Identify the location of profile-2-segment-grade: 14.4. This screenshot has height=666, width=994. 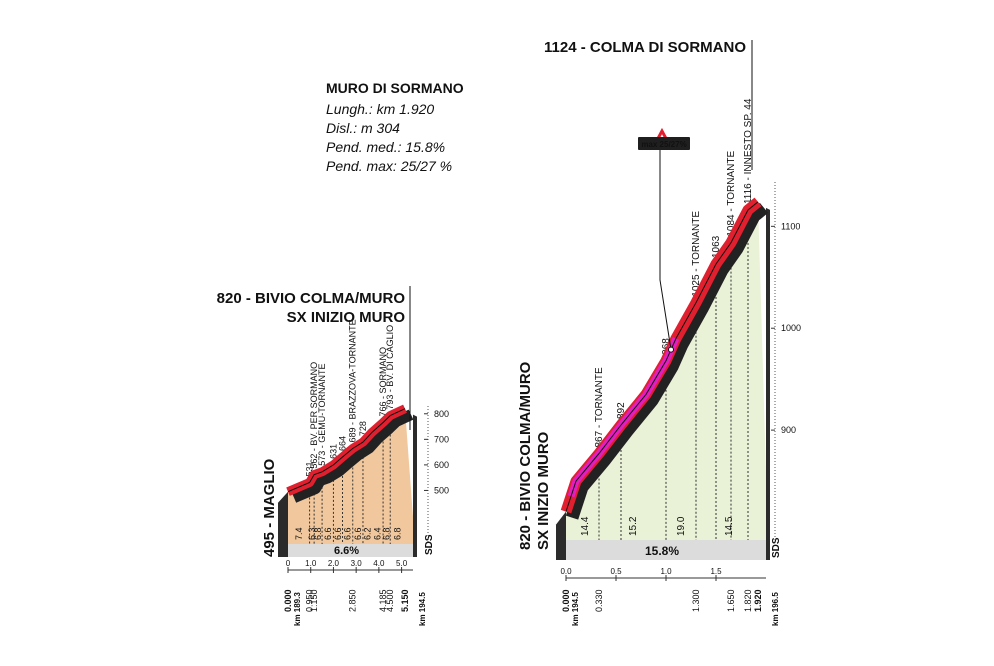
(585, 526).